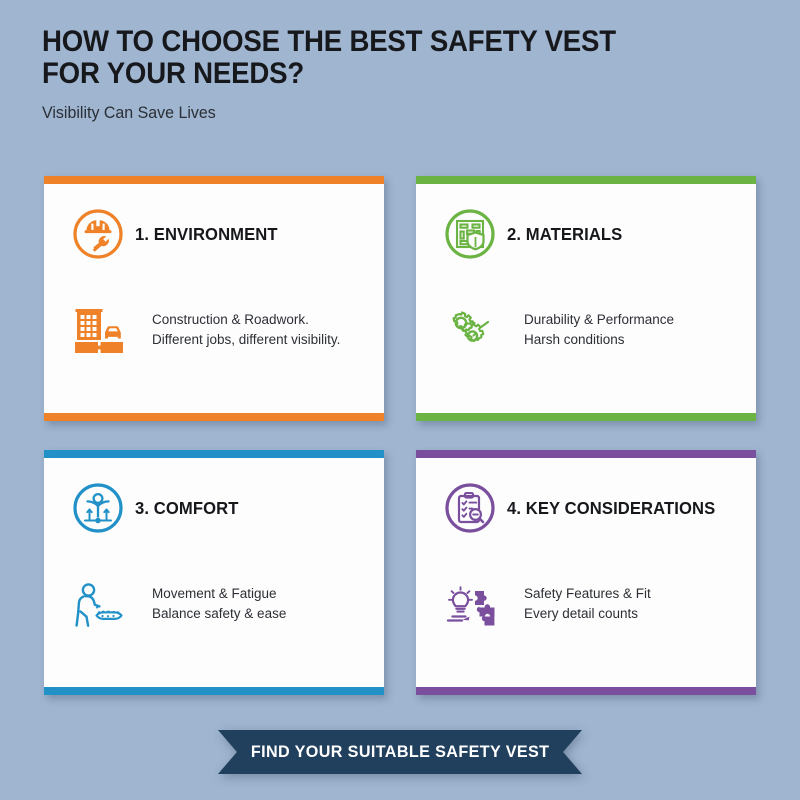  I want to click on card-materials: 2. MATERIALS Durability, so click(586, 298).